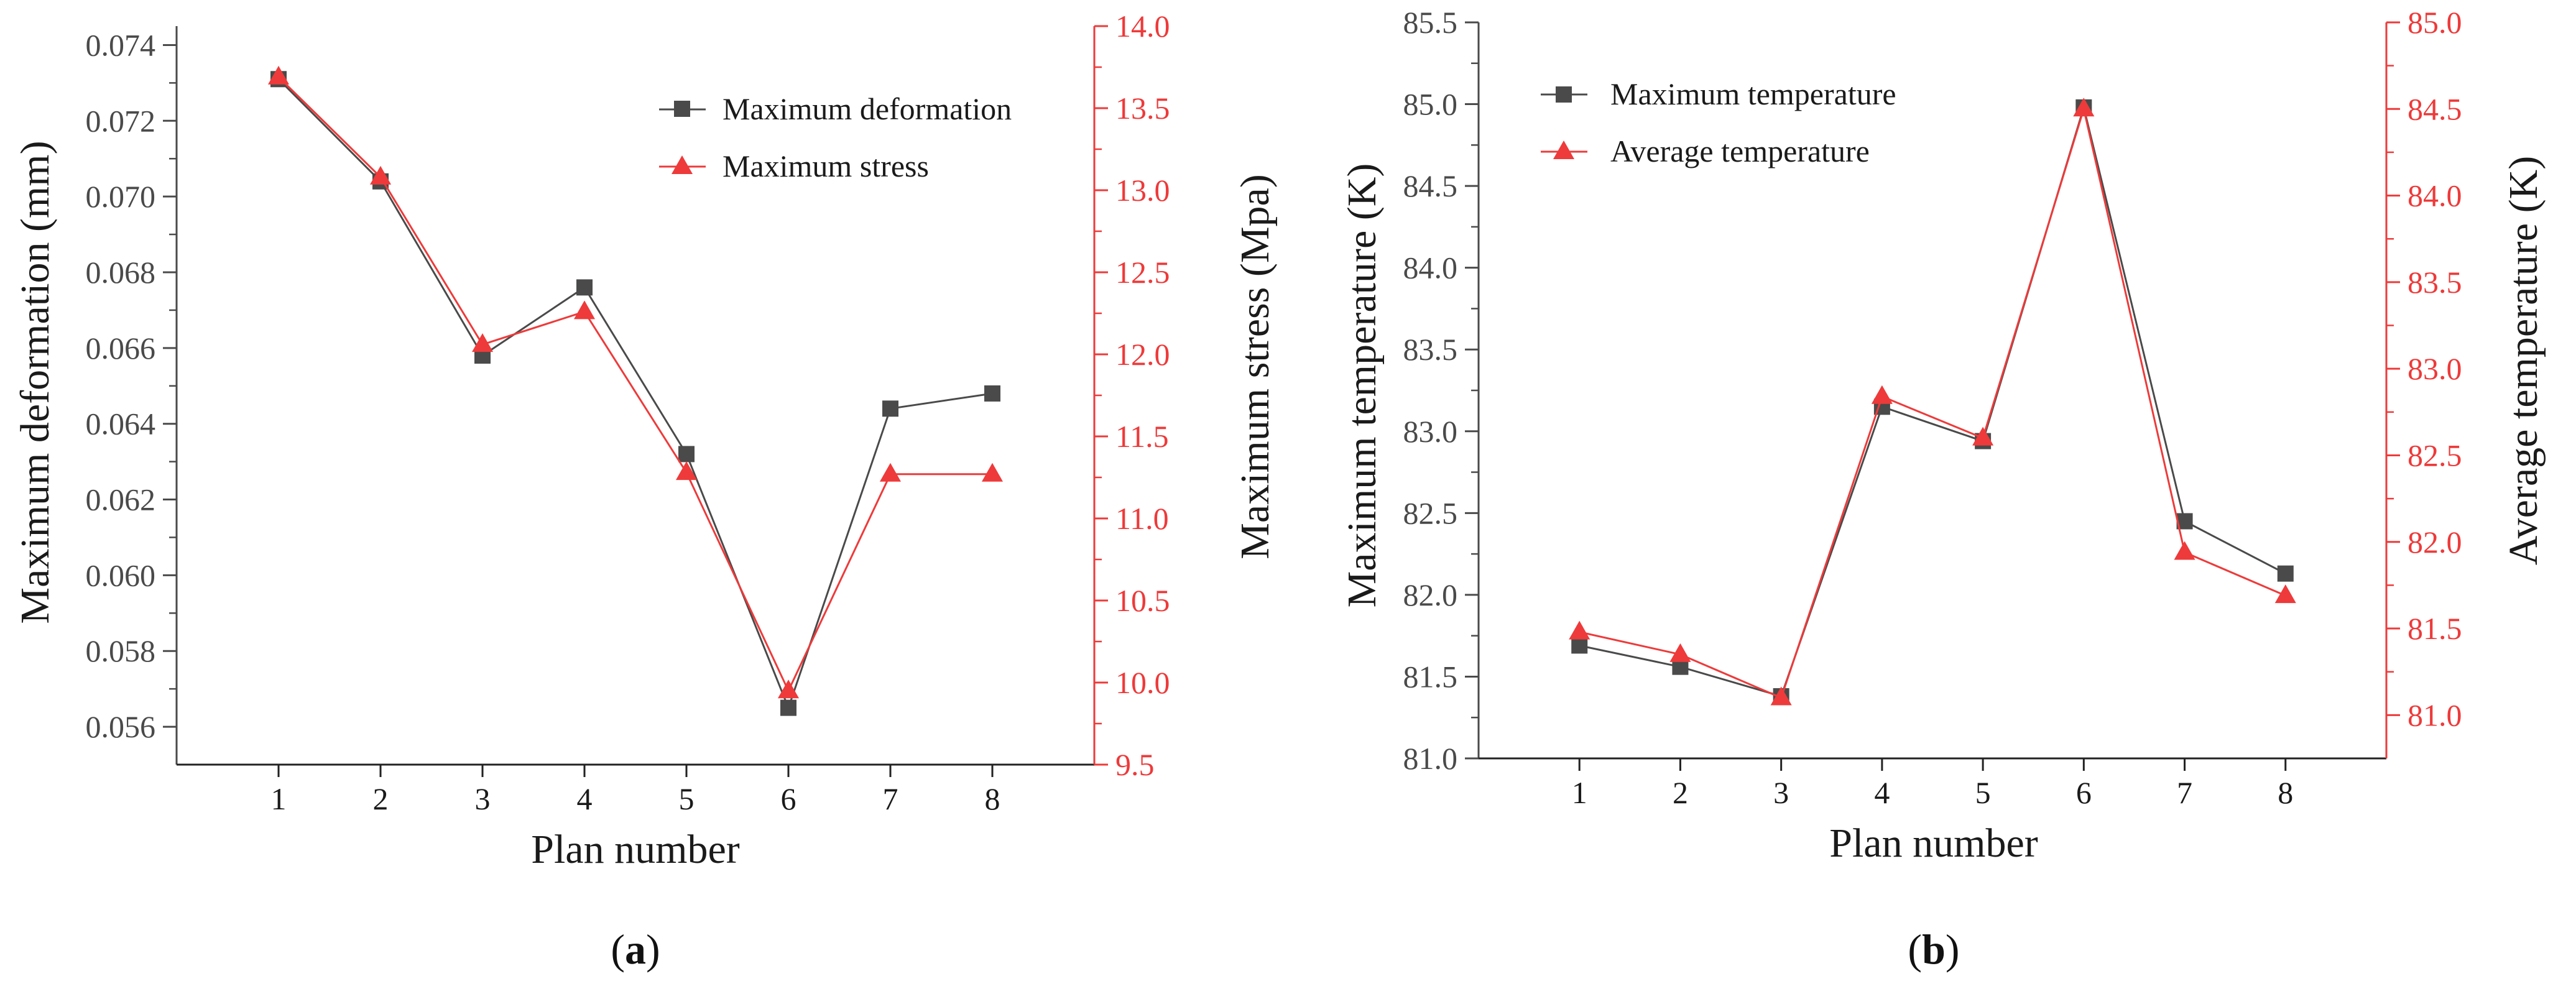 The width and height of the screenshot is (2576, 994). I want to click on chart-b-left-tick-label: 83.0, so click(1430, 432).